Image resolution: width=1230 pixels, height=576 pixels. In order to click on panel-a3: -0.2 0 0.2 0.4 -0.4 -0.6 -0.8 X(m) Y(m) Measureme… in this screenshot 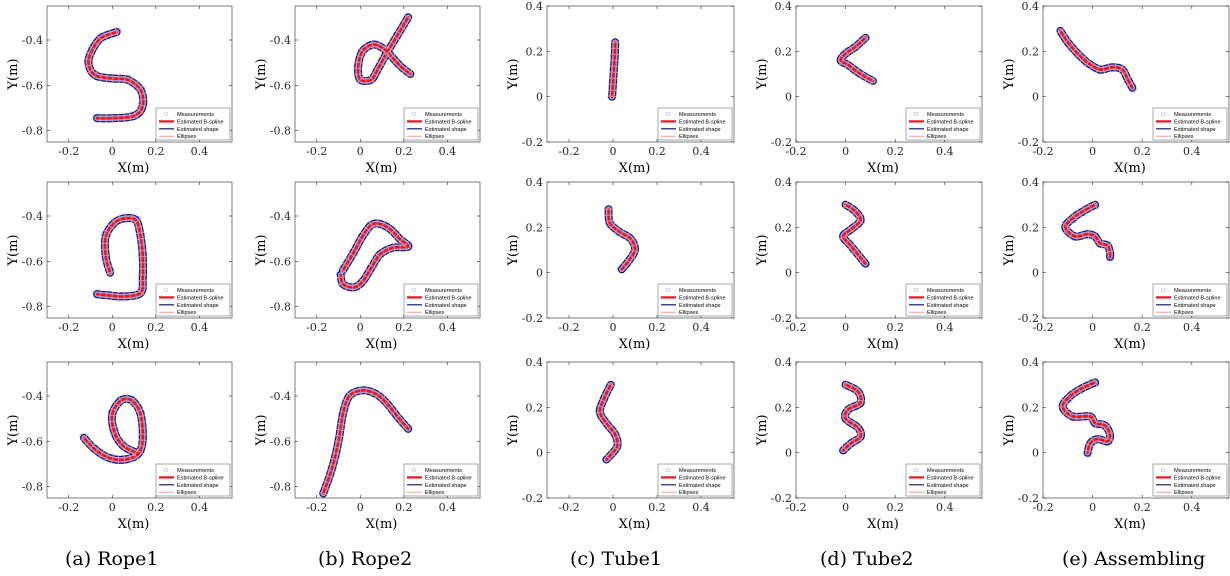, I will do `click(119, 446)`.